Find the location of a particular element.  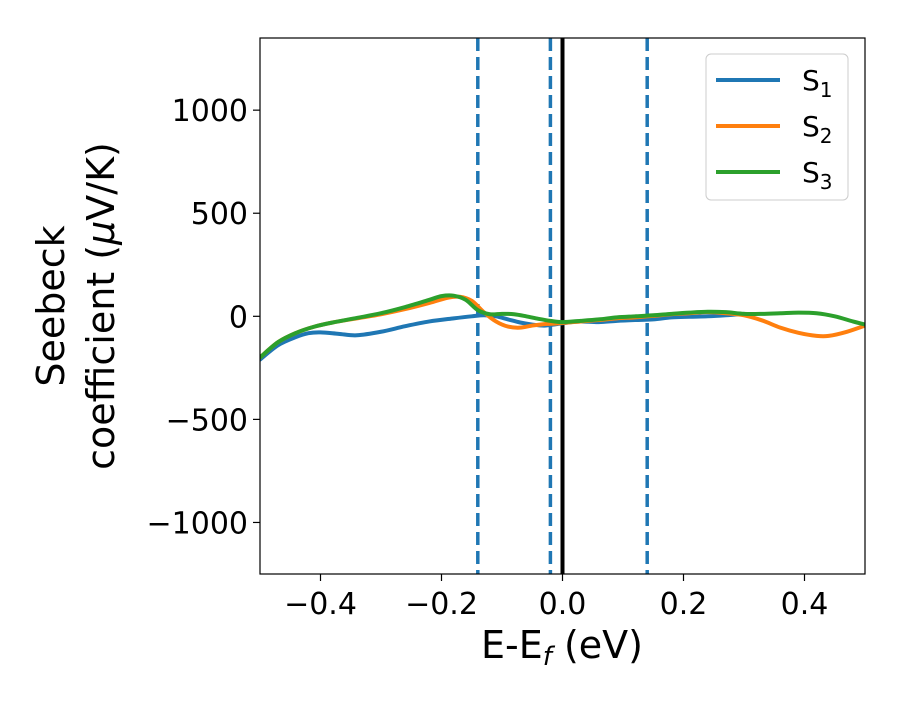

x-tick-label: −0.2 is located at coordinates (441, 604).